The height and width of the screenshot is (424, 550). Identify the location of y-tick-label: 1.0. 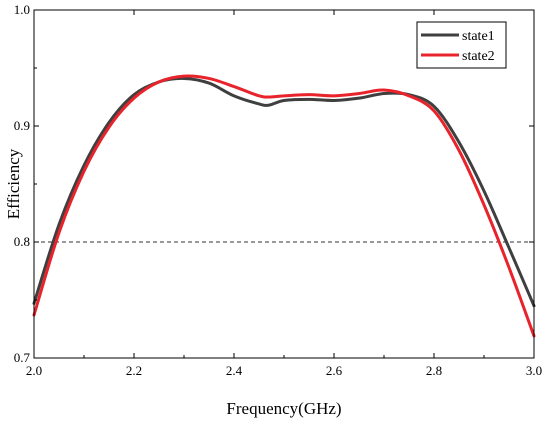
(22, 9).